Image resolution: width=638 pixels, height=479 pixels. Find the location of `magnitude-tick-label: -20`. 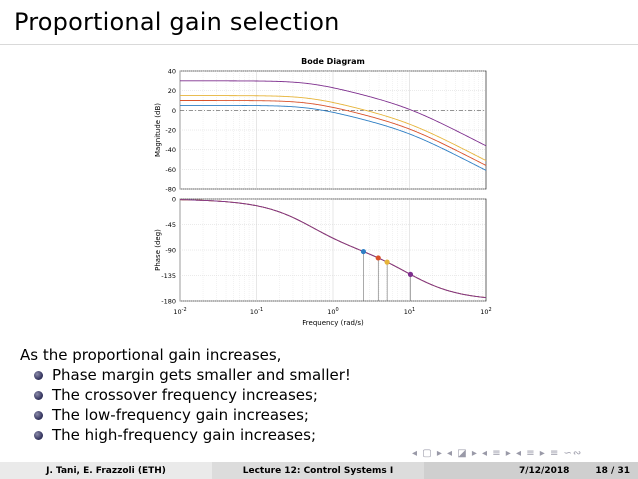

magnitude-tick-label: -20 is located at coordinates (170, 131).